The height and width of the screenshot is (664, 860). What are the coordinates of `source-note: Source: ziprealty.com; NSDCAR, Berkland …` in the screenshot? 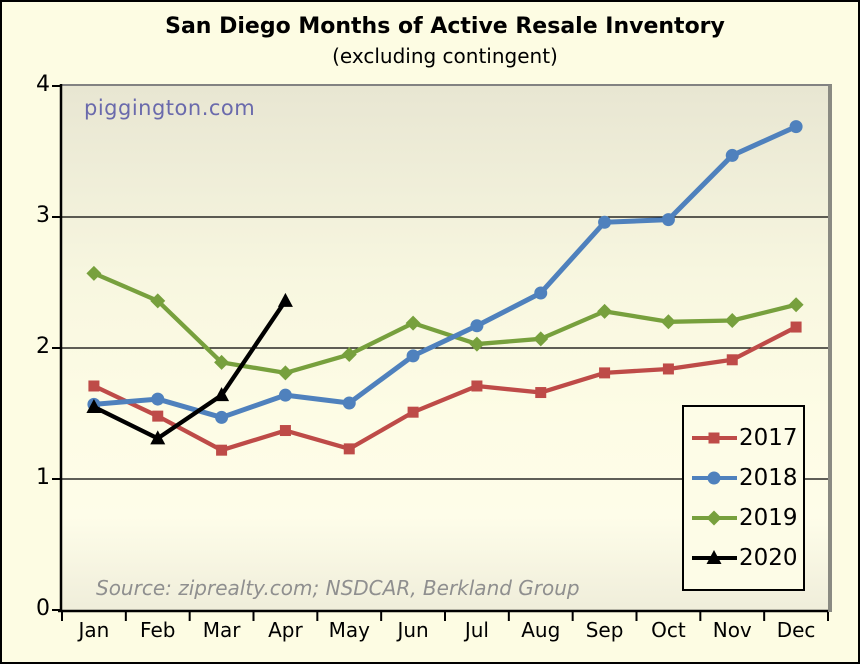 It's located at (338, 588).